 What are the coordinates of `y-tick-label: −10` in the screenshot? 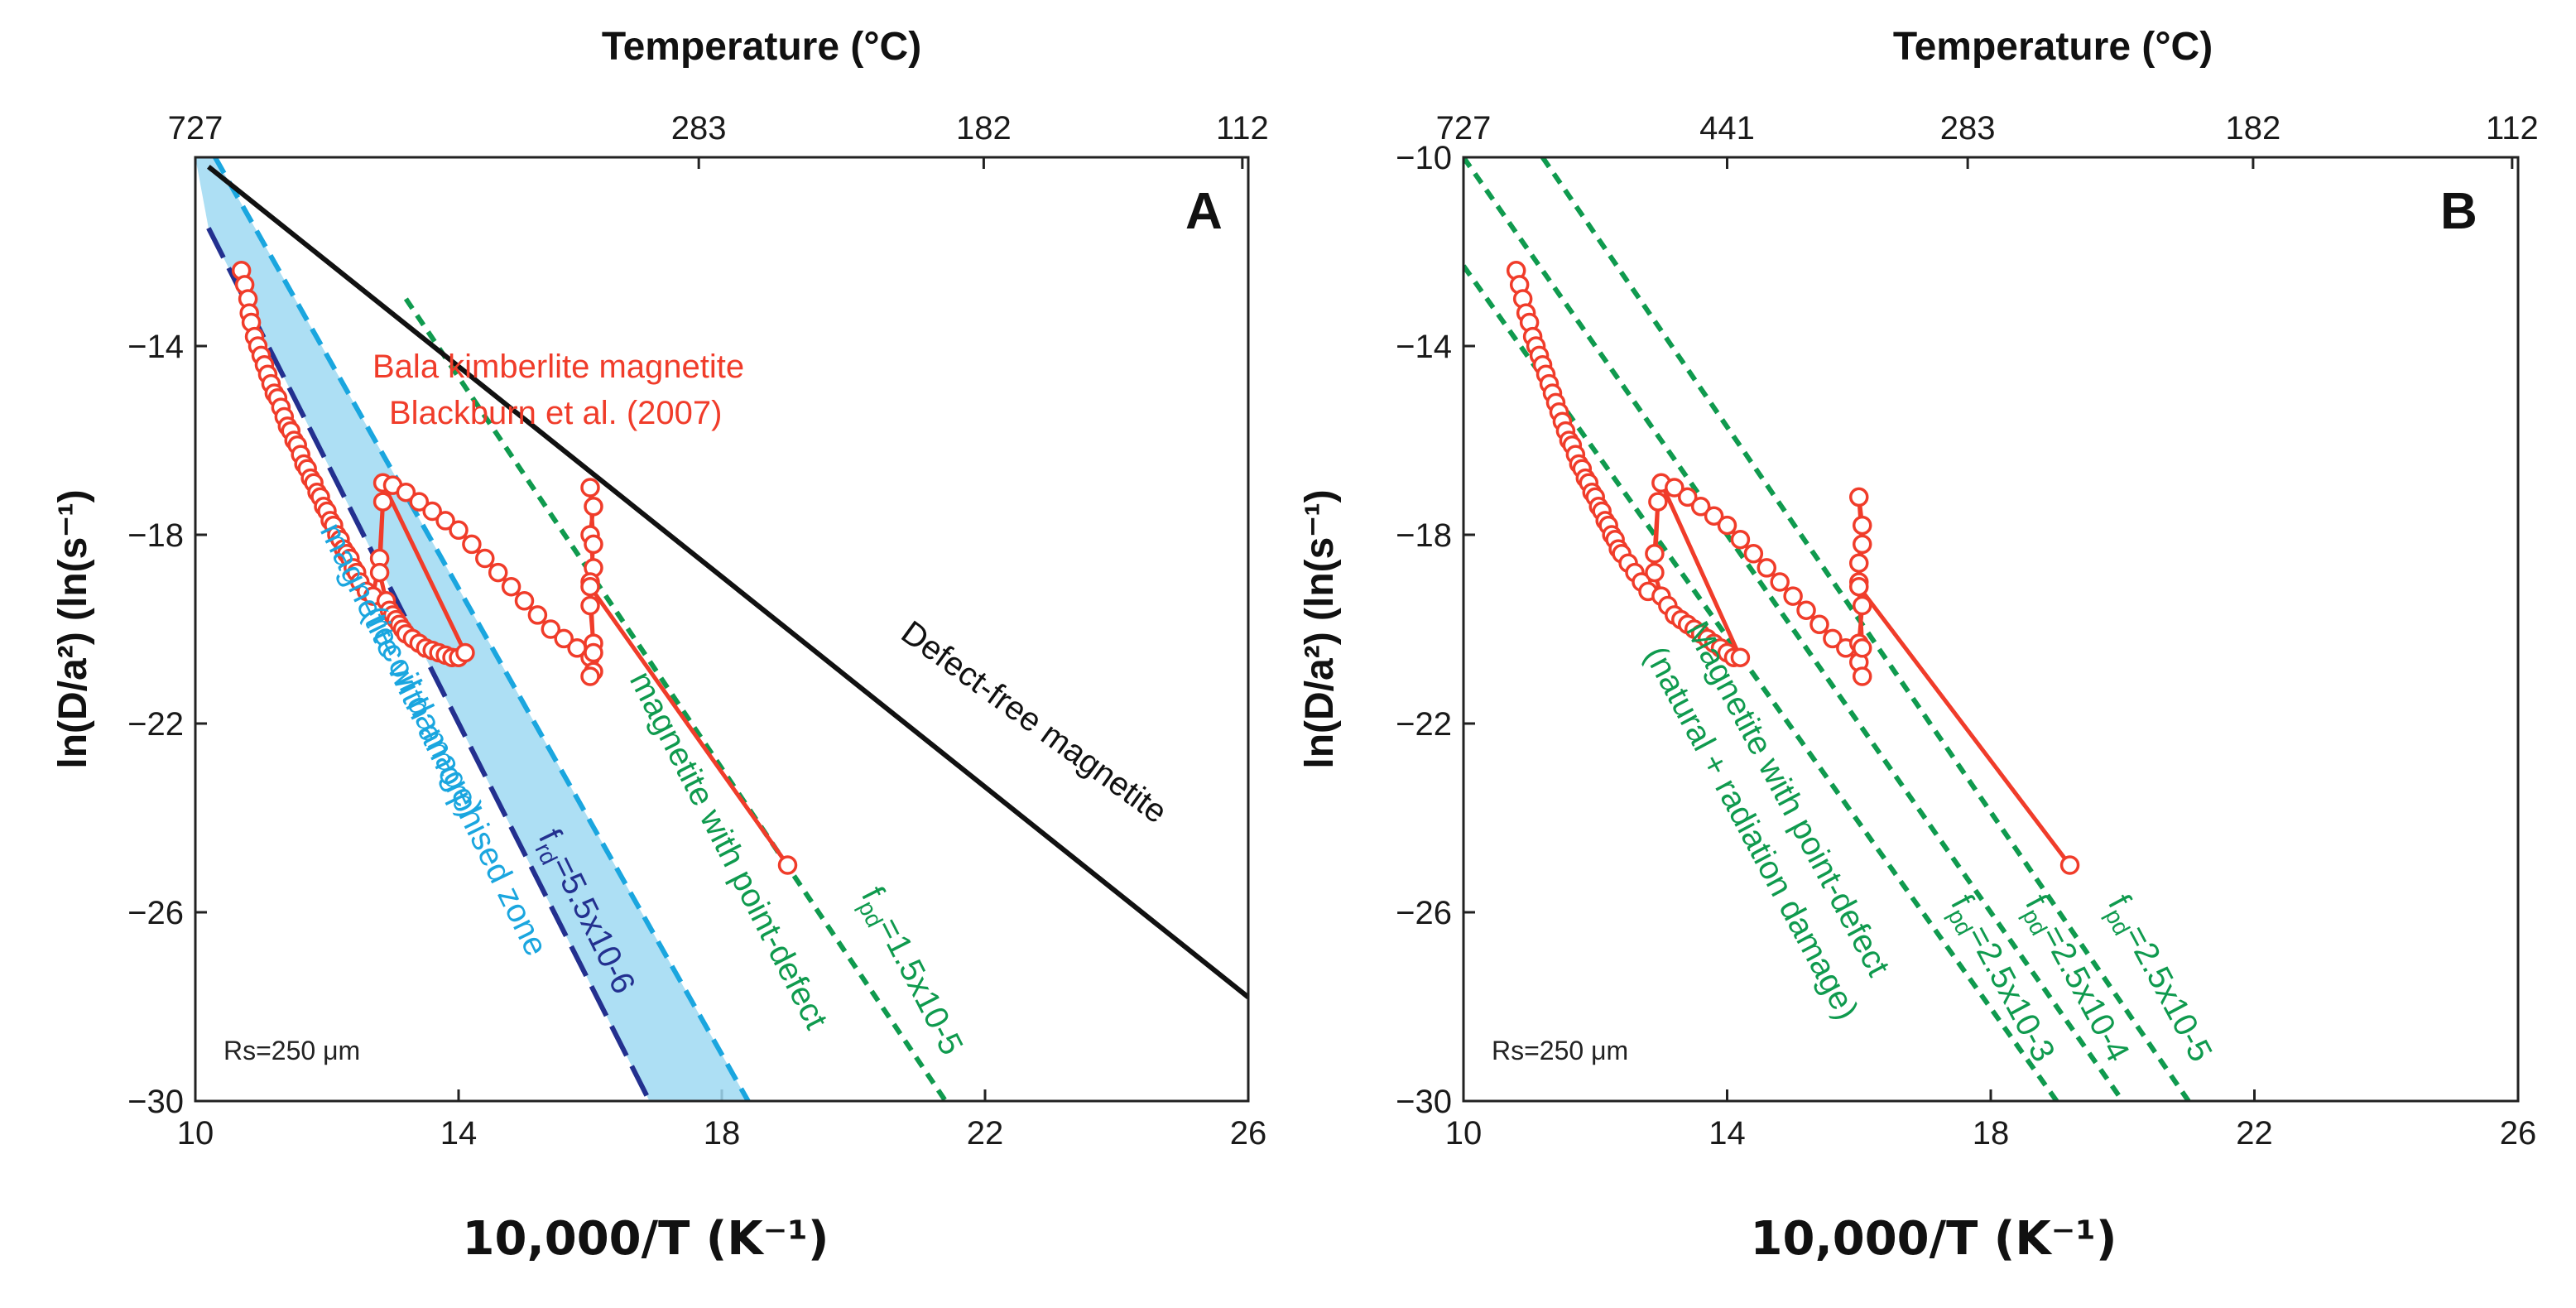 It's located at (1424, 158).